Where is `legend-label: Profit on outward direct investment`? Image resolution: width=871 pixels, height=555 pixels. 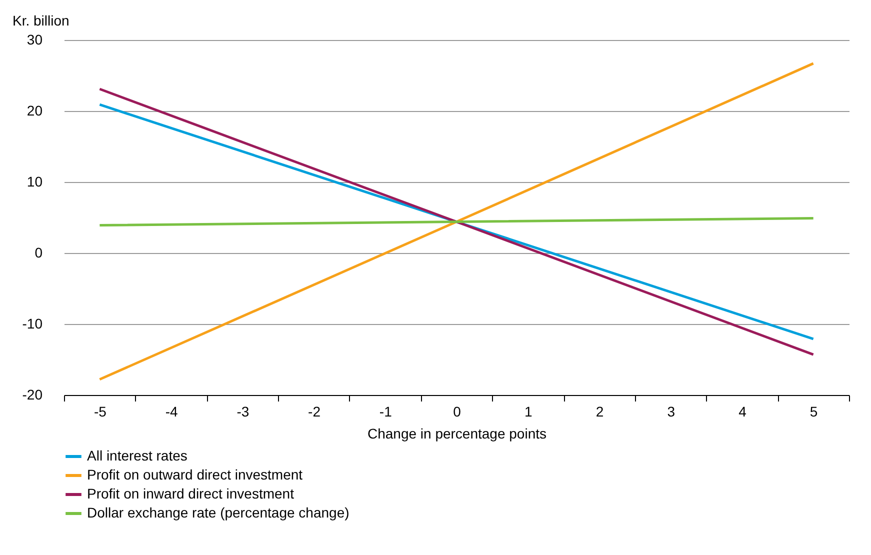 legend-label: Profit on outward direct investment is located at coordinates (195, 474).